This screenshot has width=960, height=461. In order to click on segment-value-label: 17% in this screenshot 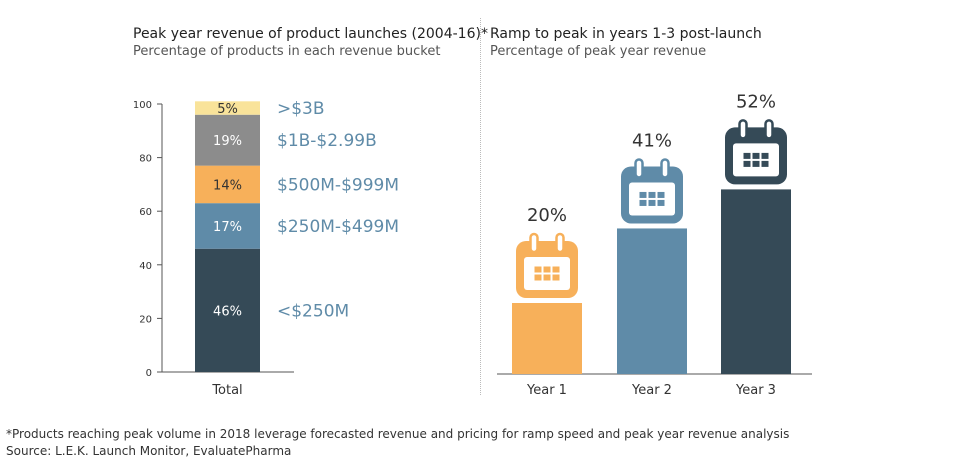, I will do `click(227, 227)`.